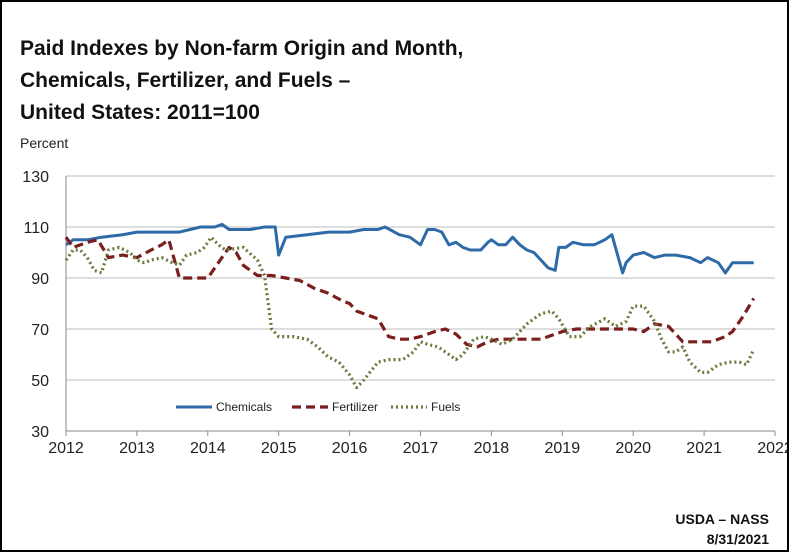 The image size is (789, 552). I want to click on x-tick-2015: 2015, so click(279, 448).